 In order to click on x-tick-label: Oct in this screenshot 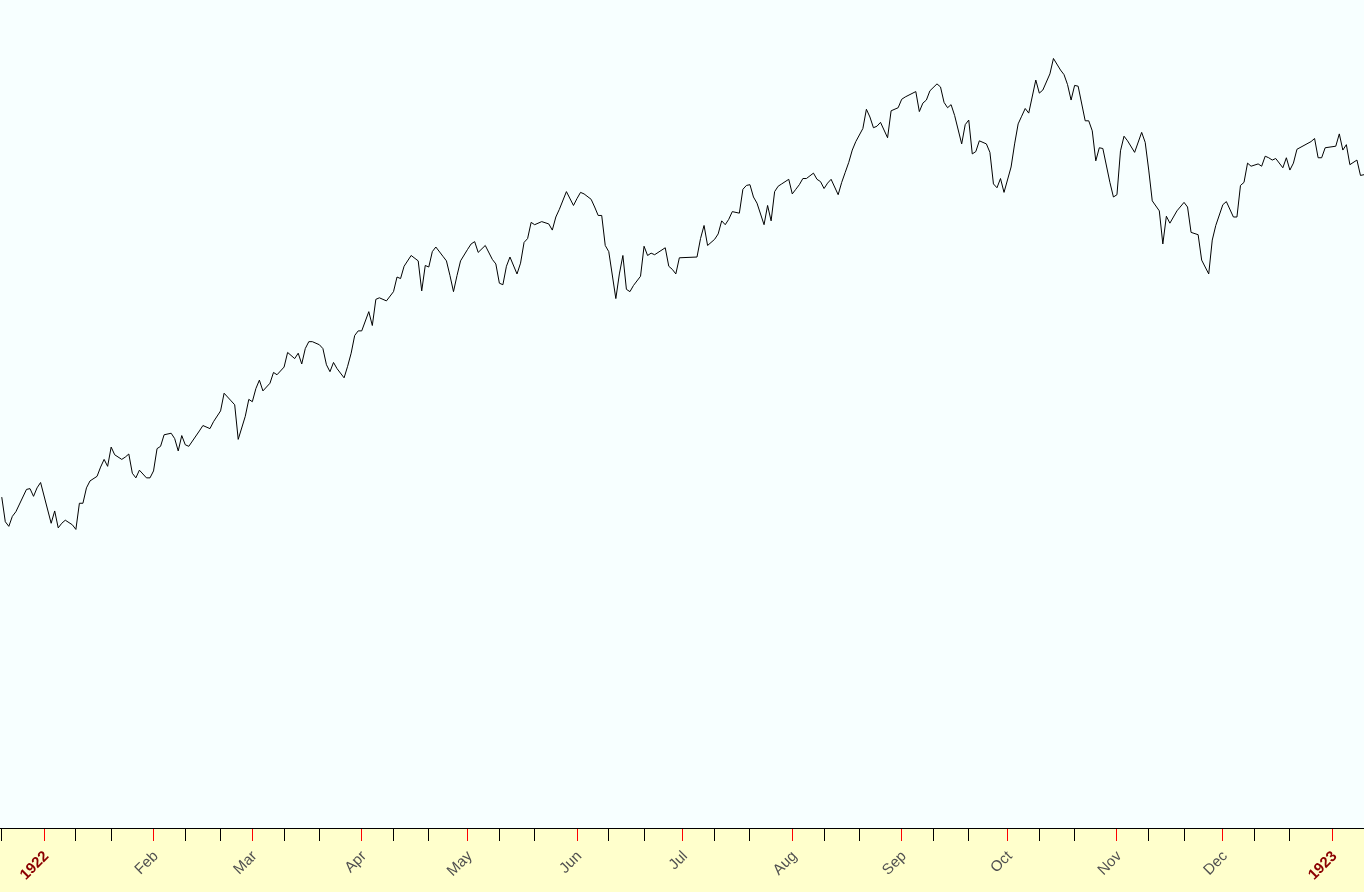, I will do `click(1001, 861)`.